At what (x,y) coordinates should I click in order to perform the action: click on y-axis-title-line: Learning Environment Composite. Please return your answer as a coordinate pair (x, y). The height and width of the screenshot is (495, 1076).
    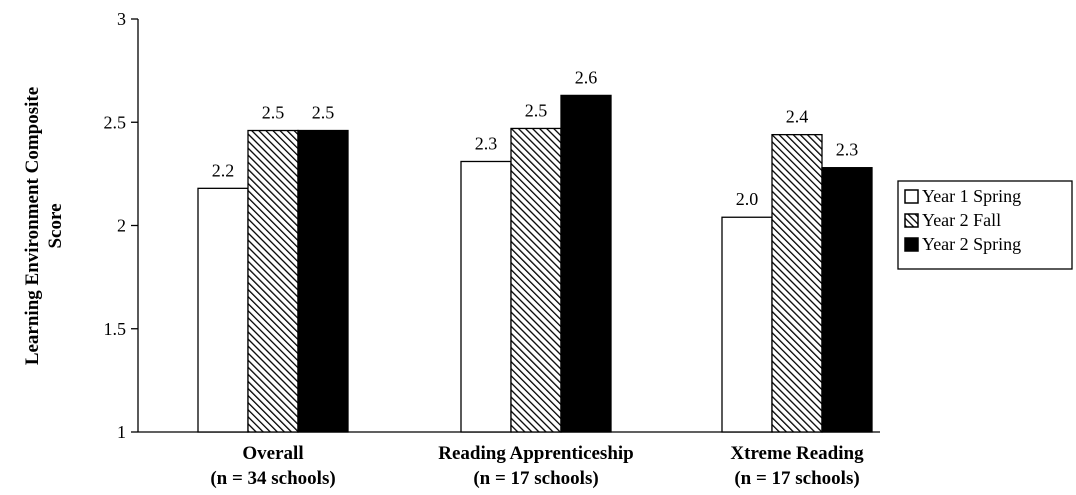
    Looking at the image, I should click on (32, 226).